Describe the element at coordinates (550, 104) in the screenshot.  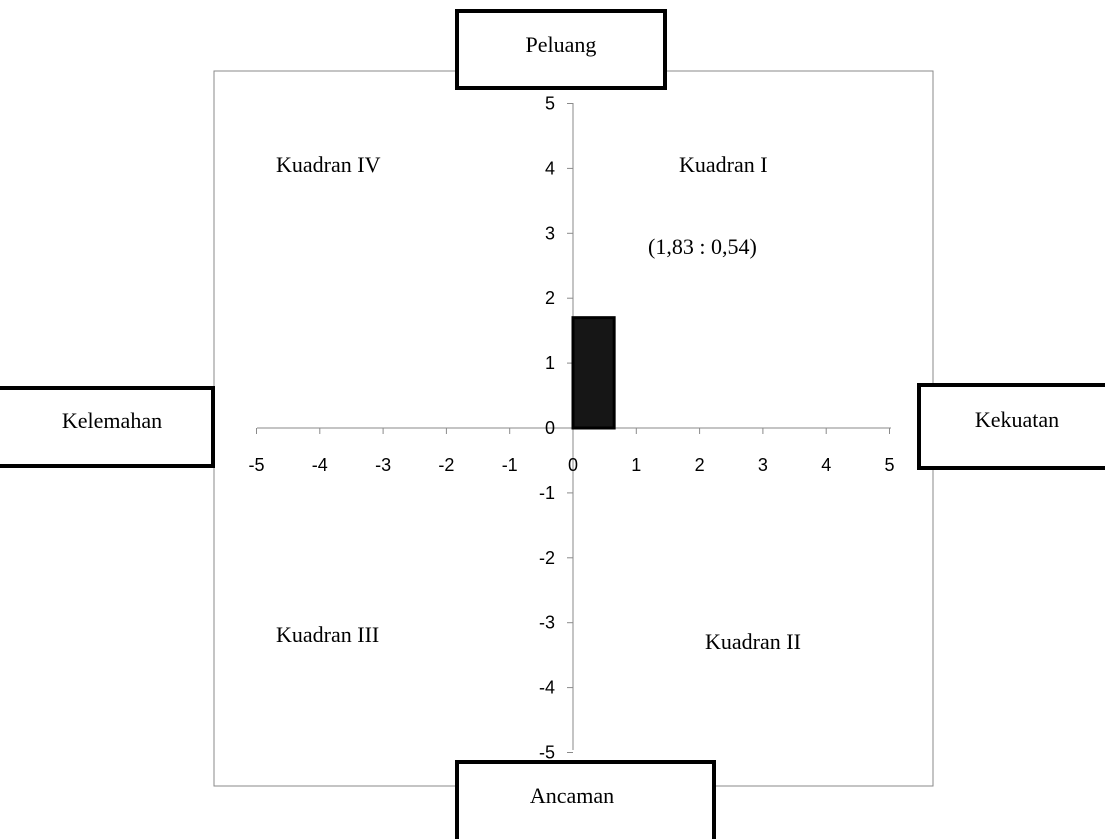
I see `y-tick-label: 5` at that location.